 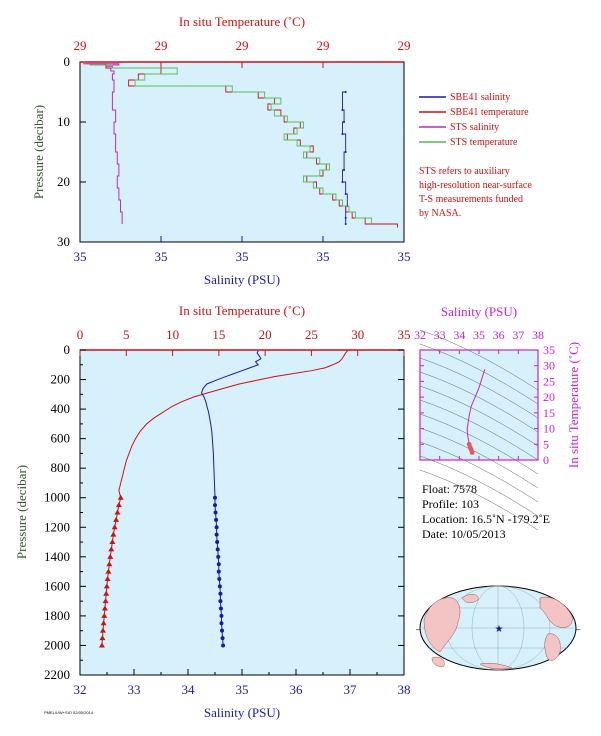 I want to click on main-p-tick-label: 1200, so click(x=57, y=526).